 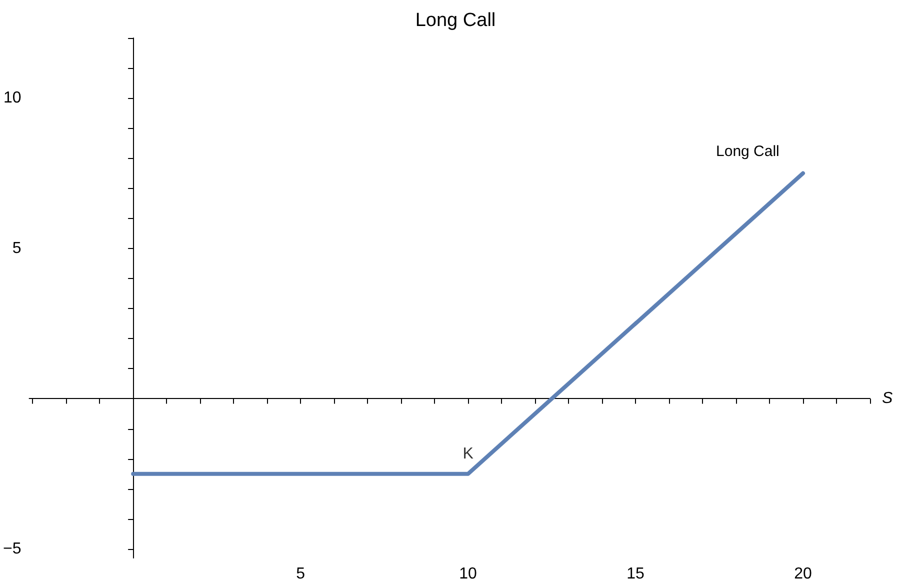 I want to click on x-tick-label: 15, so click(x=635, y=574).